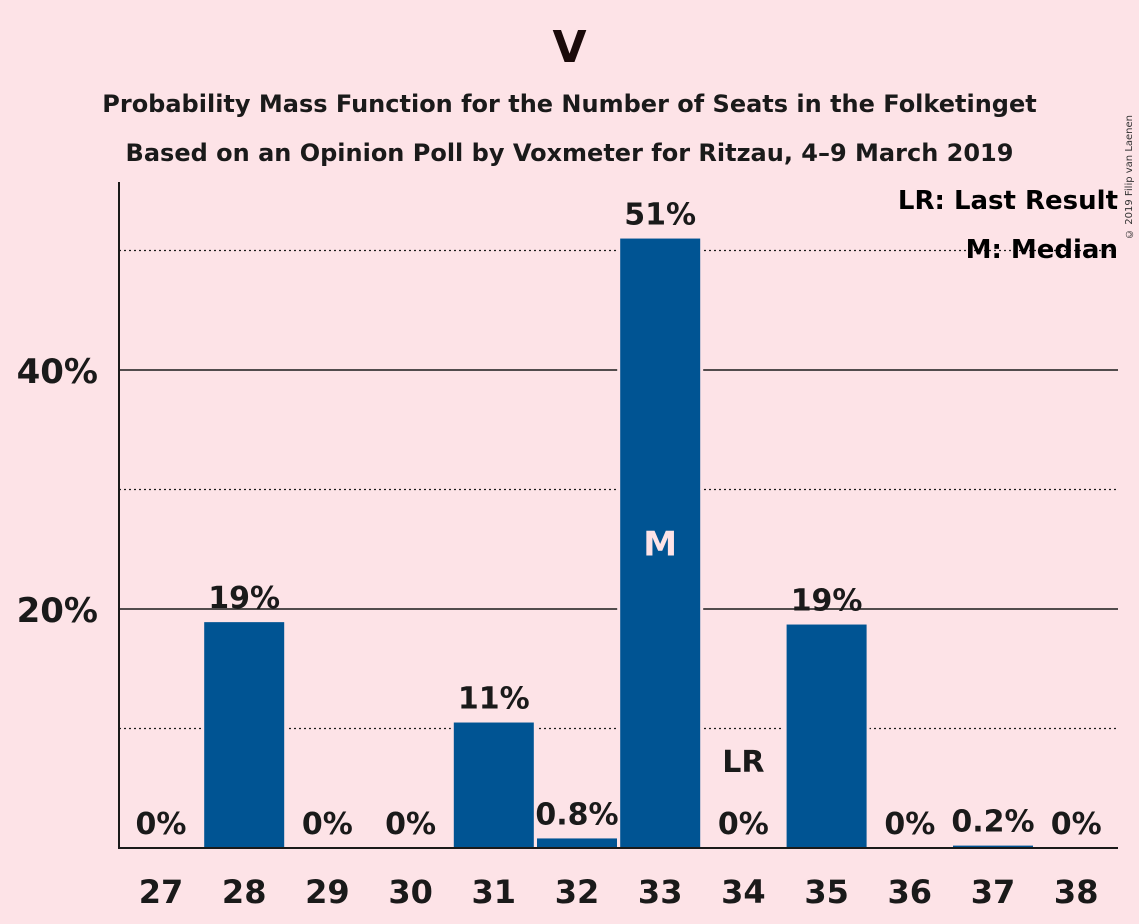  Describe the element at coordinates (494, 699) in the screenshot. I see `data-label: 11%` at that location.